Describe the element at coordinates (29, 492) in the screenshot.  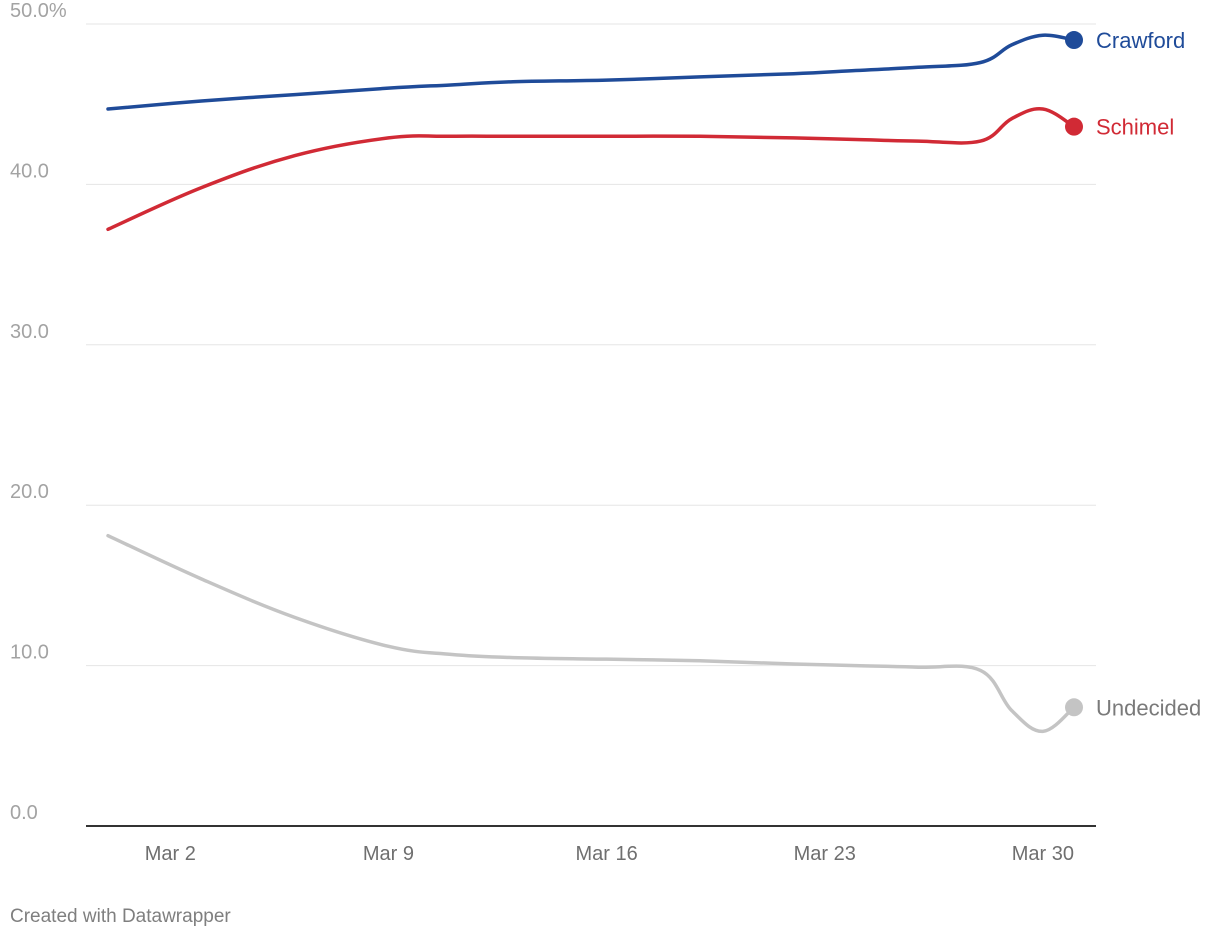
I see `y-tick-label-20-0: 20.0` at that location.